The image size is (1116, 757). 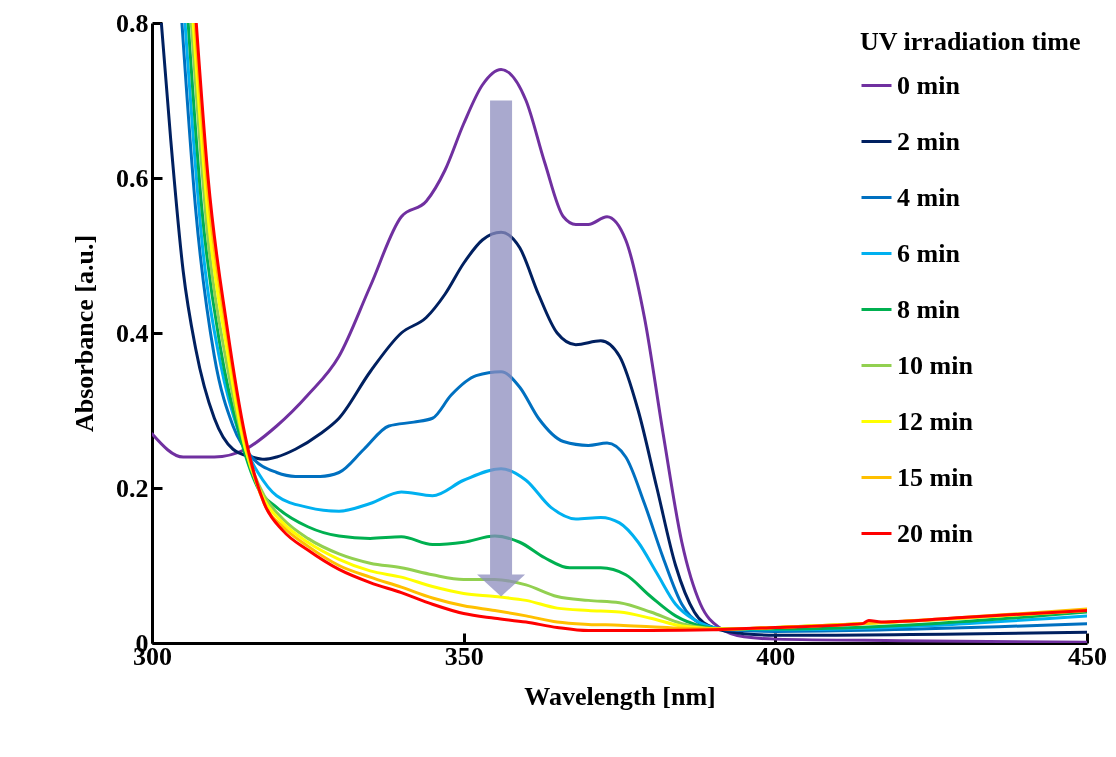 I want to click on legend-label: 0 min, so click(x=929, y=85).